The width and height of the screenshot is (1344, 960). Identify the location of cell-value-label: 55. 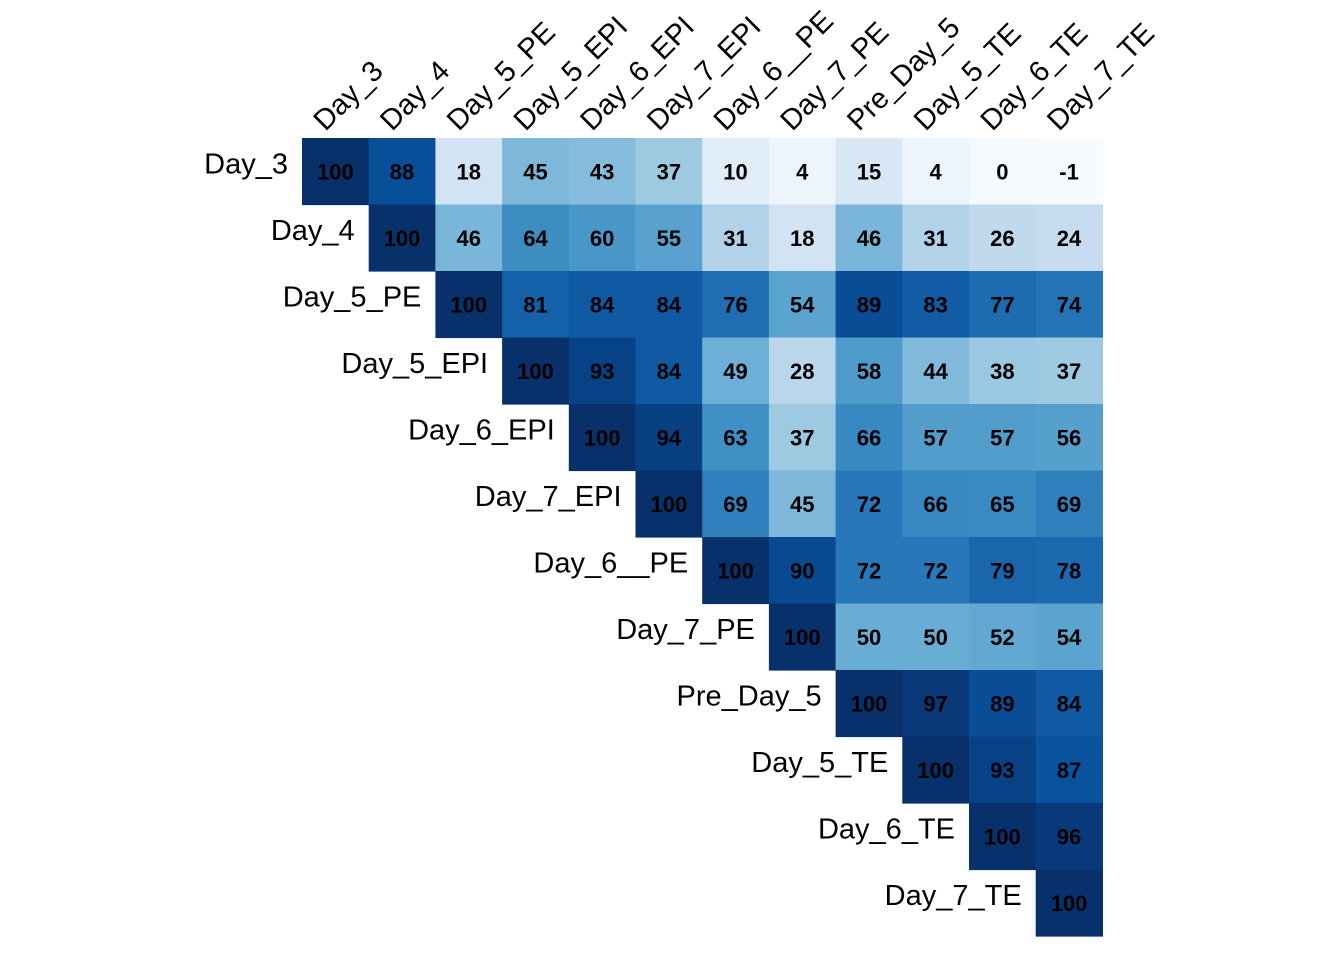
(669, 238).